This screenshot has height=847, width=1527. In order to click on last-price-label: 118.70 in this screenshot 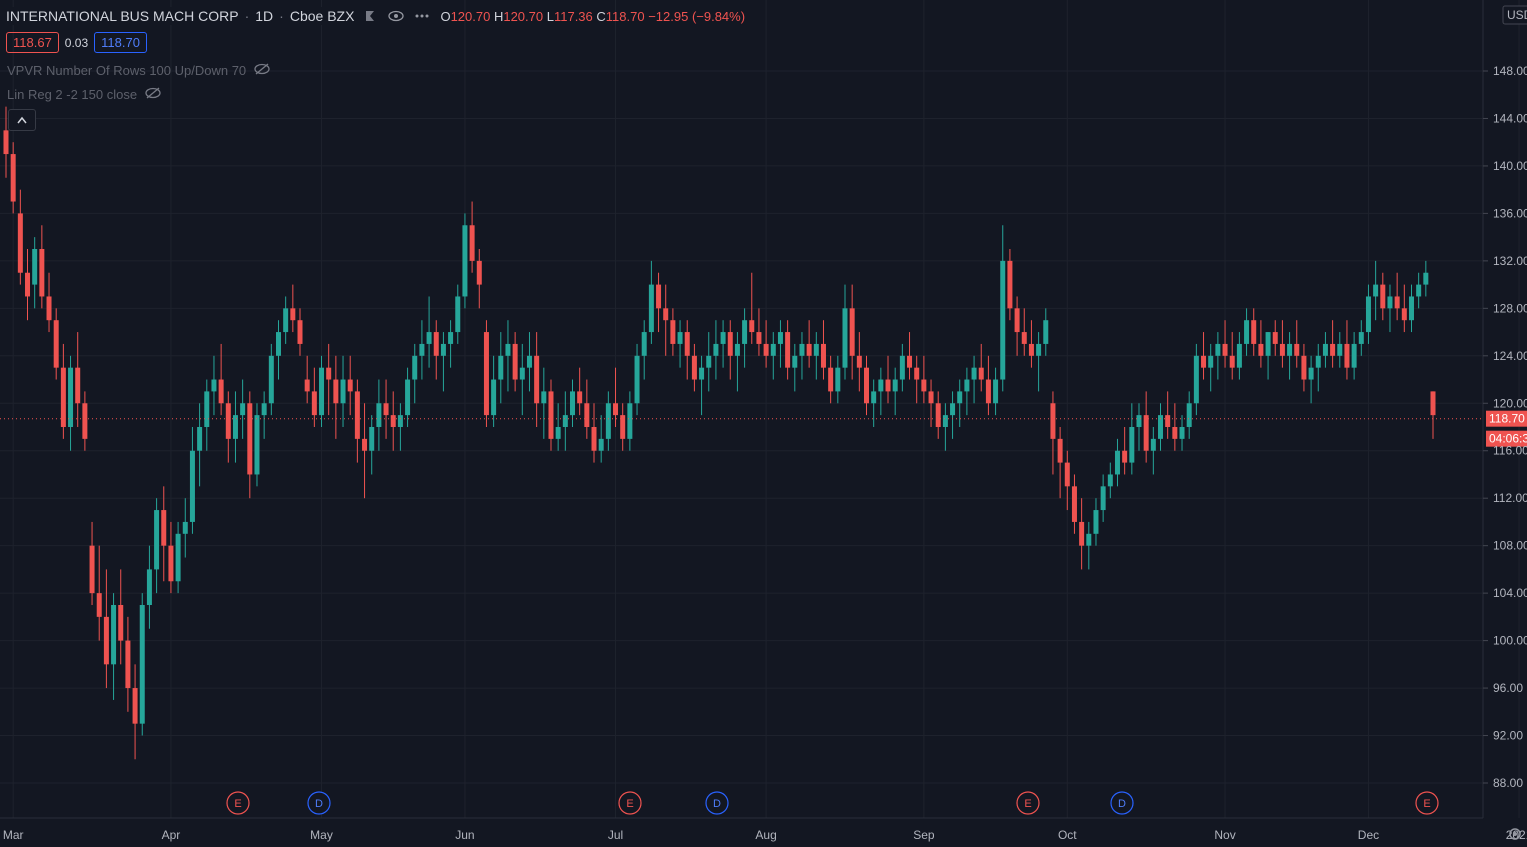, I will do `click(1507, 419)`.